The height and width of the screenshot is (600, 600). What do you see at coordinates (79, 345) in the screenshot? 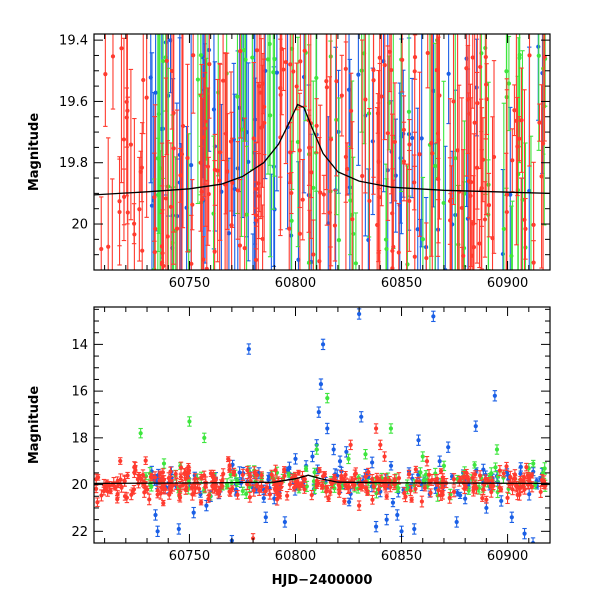
I see `bottom-y-tick-label: 14` at bounding box center [79, 345].